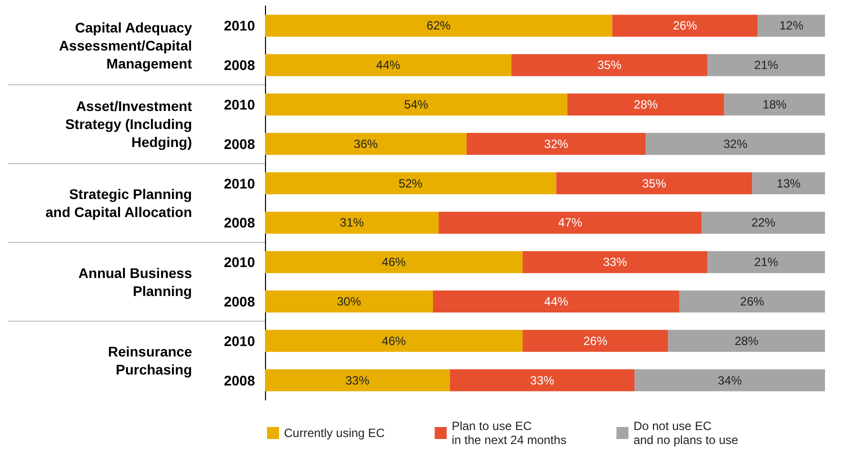 This screenshot has width=843, height=454. Describe the element at coordinates (335, 433) in the screenshot. I see `legend-label: Currently using EC` at that location.